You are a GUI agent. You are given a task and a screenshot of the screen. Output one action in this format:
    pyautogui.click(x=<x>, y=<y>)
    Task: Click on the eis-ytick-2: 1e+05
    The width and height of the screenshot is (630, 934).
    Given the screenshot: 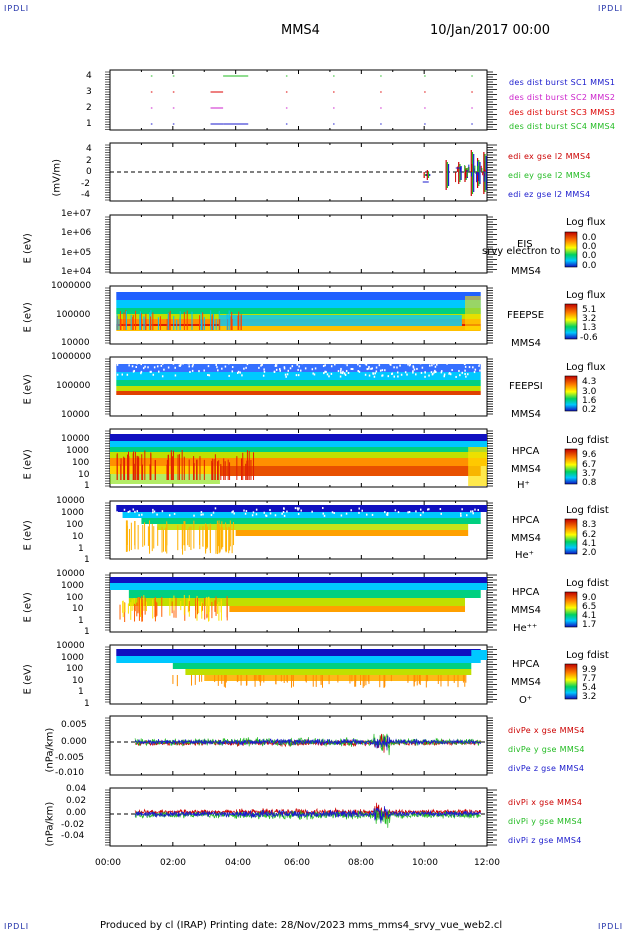 What is the action you would take?
    pyautogui.click(x=76, y=253)
    